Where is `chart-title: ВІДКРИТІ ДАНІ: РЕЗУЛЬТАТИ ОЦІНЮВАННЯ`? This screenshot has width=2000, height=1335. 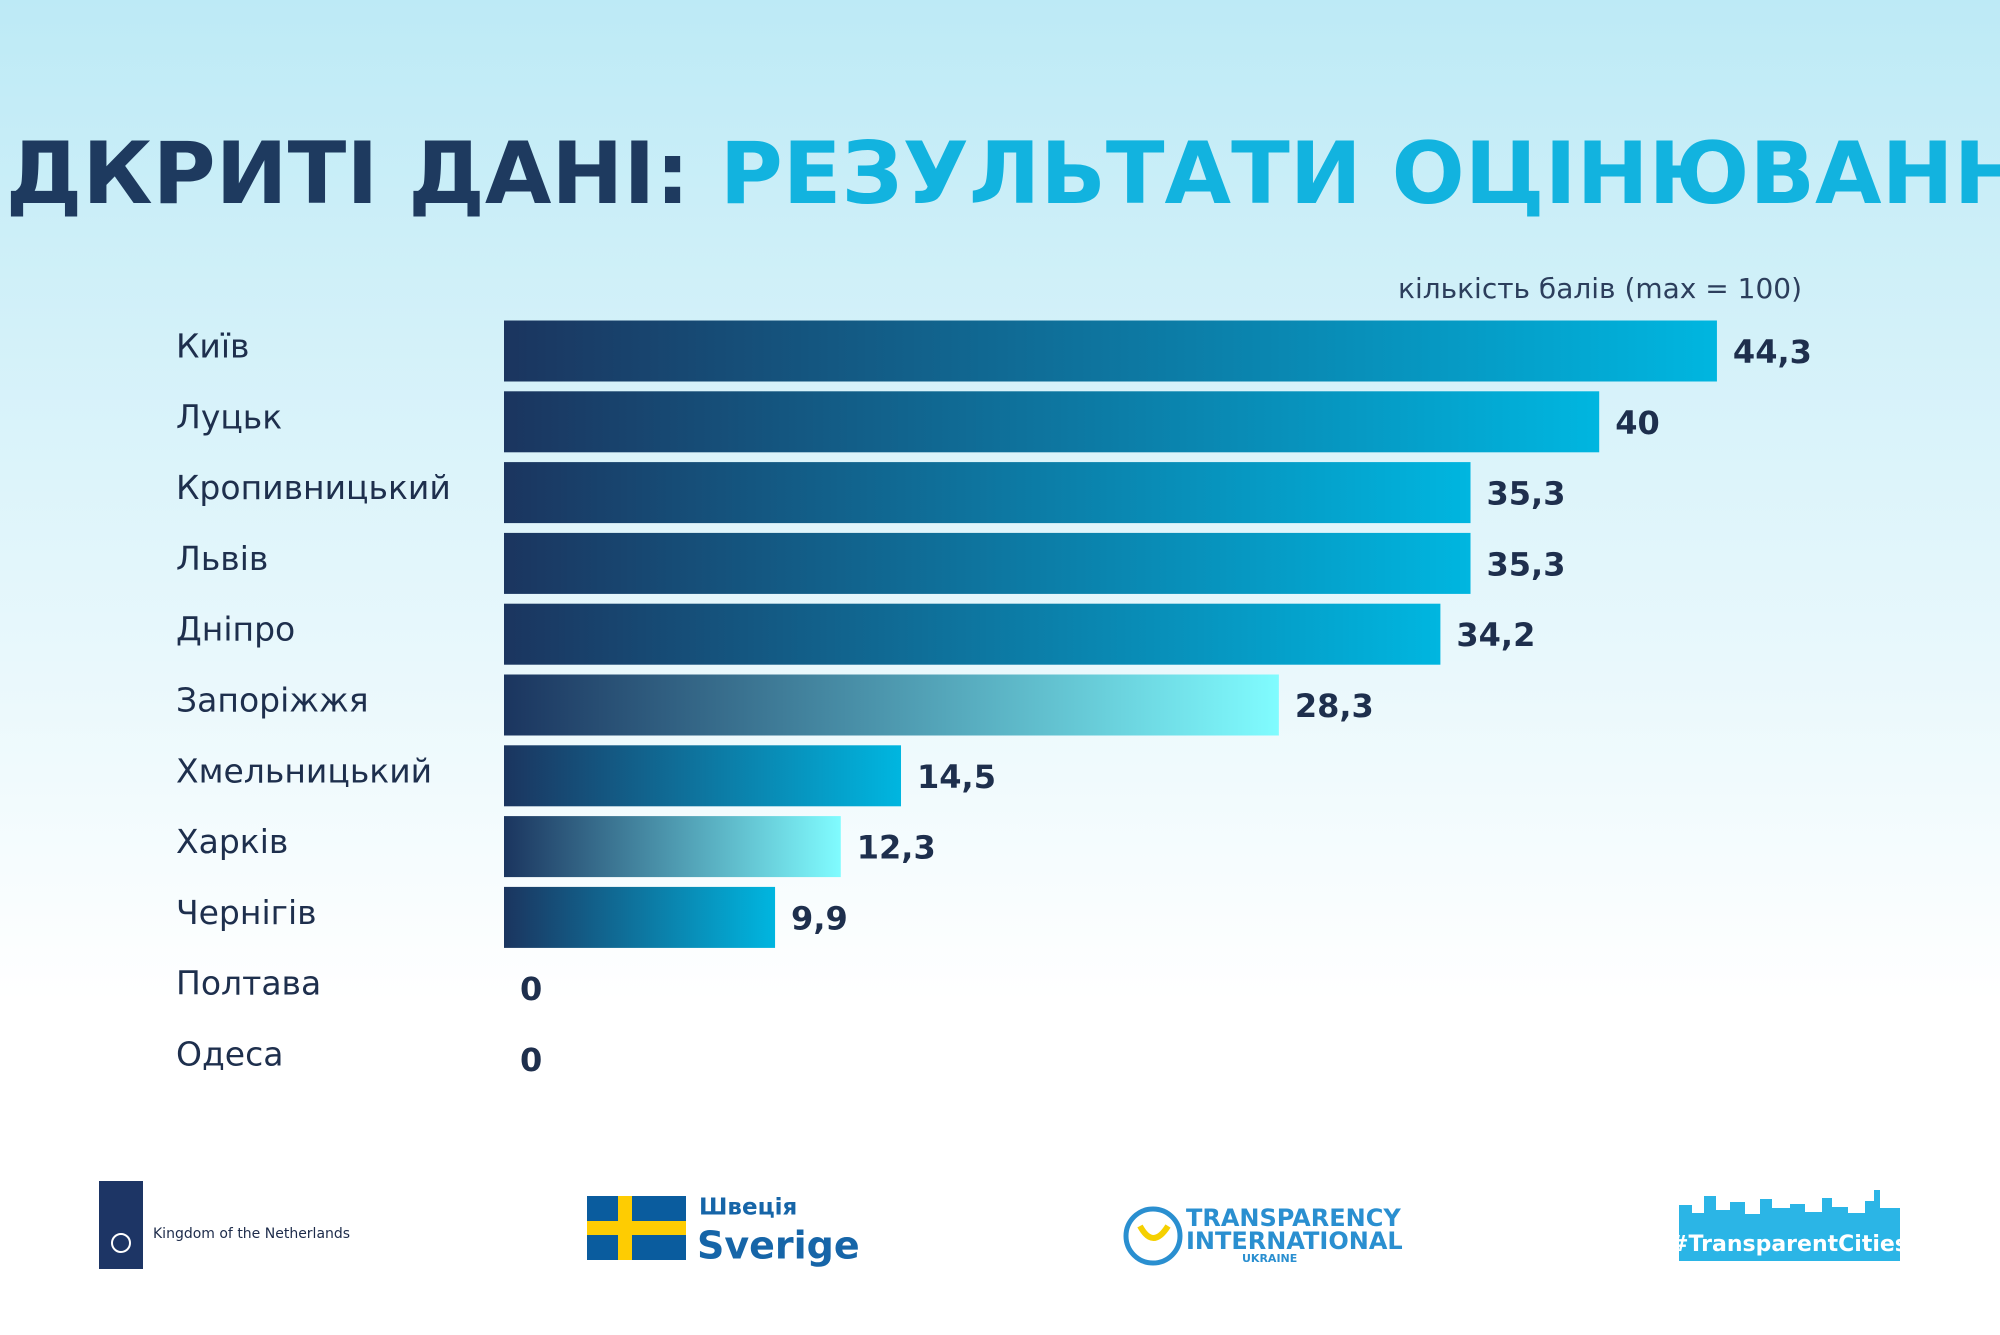
chart-title: ВІДКРИТІ ДАНІ: РЕЗУЛЬТАТИ ОЦІНЮВАННЯ is located at coordinates (1000, 174).